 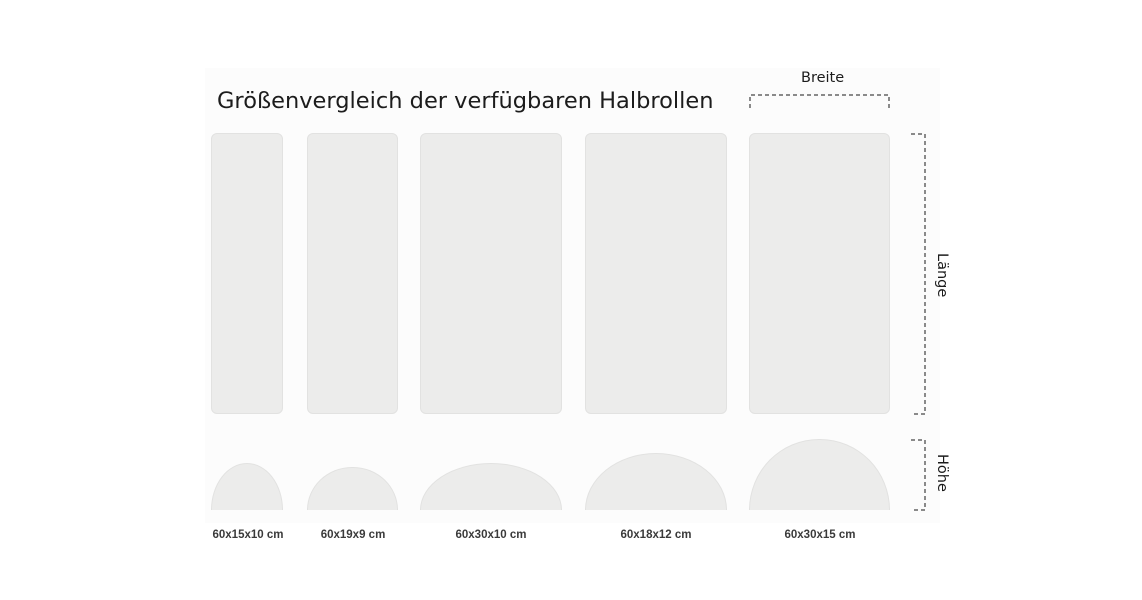 I want to click on roll-size-label: 60x15x10 cm, so click(x=248, y=535).